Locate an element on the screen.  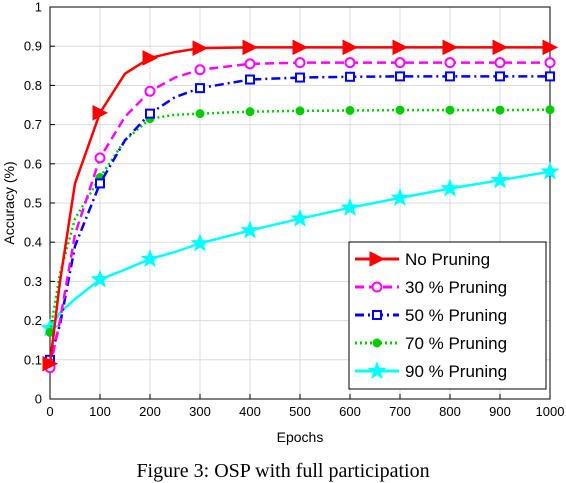
y-tick-label: 0.9 is located at coordinates (33, 46).